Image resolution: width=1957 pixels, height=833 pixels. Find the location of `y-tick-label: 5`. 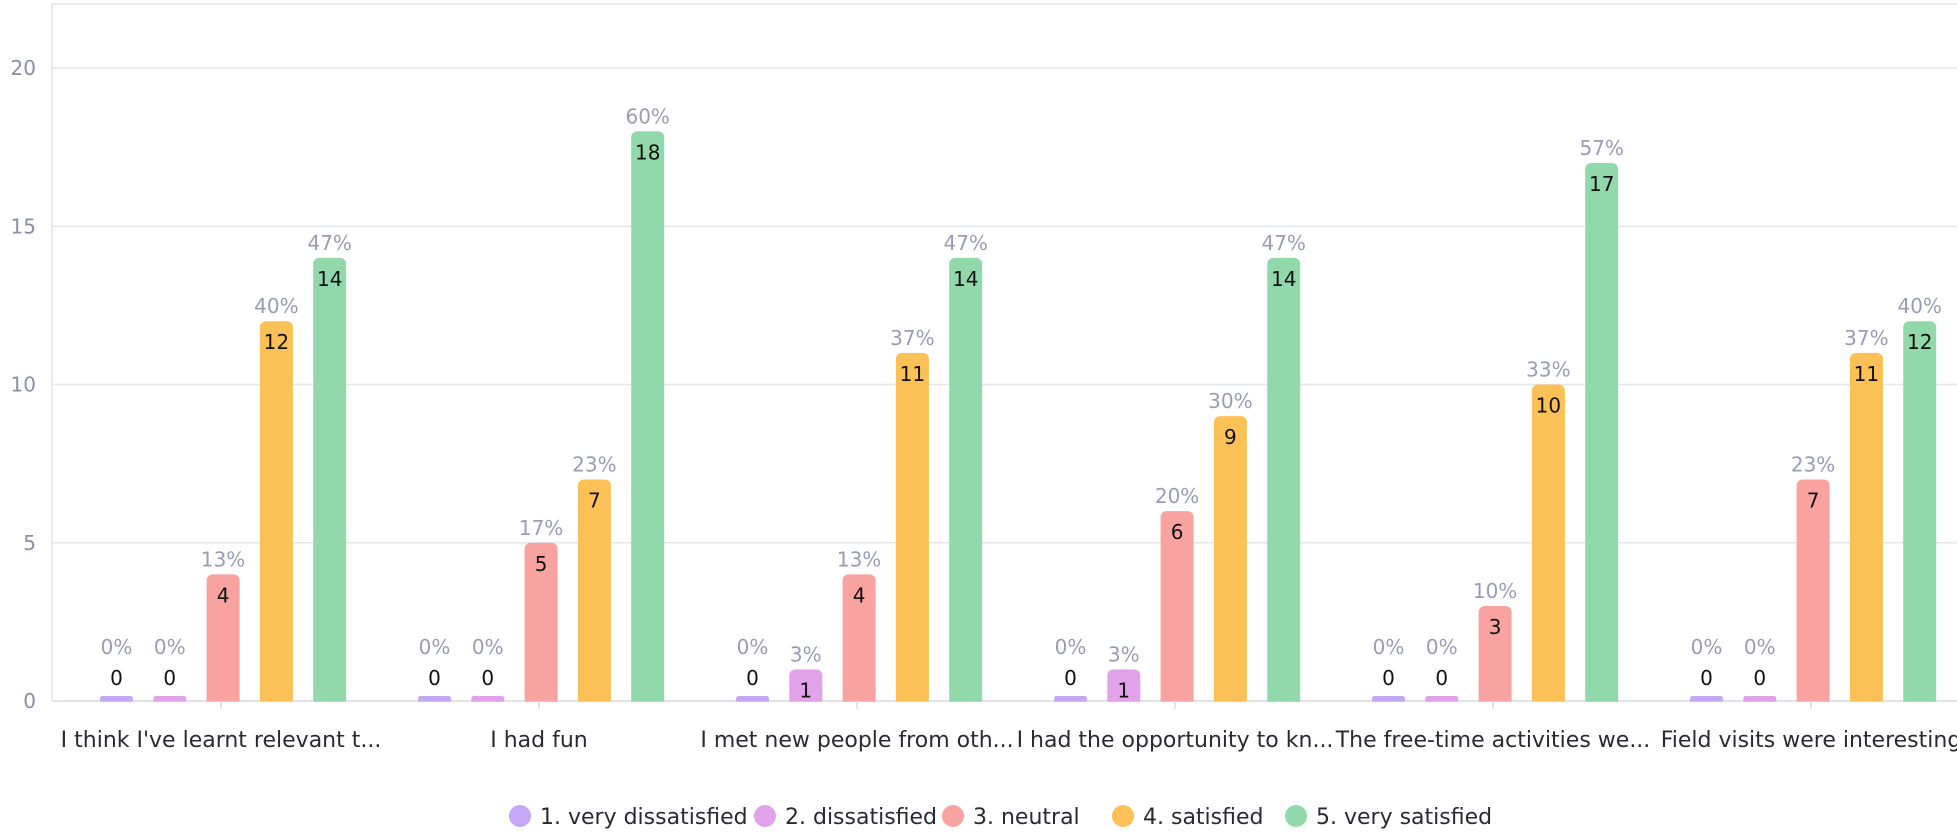

y-tick-label: 5 is located at coordinates (29, 543).